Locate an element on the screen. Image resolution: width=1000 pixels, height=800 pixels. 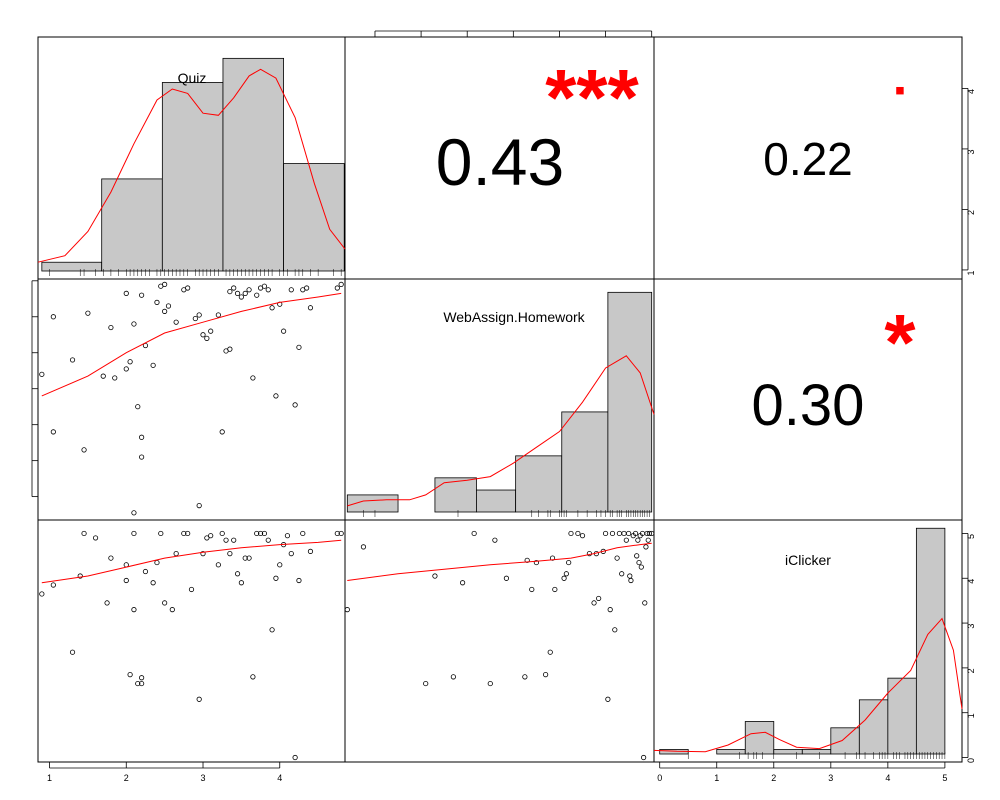
variable-label: WebAssign.Homework is located at coordinates (514, 317).